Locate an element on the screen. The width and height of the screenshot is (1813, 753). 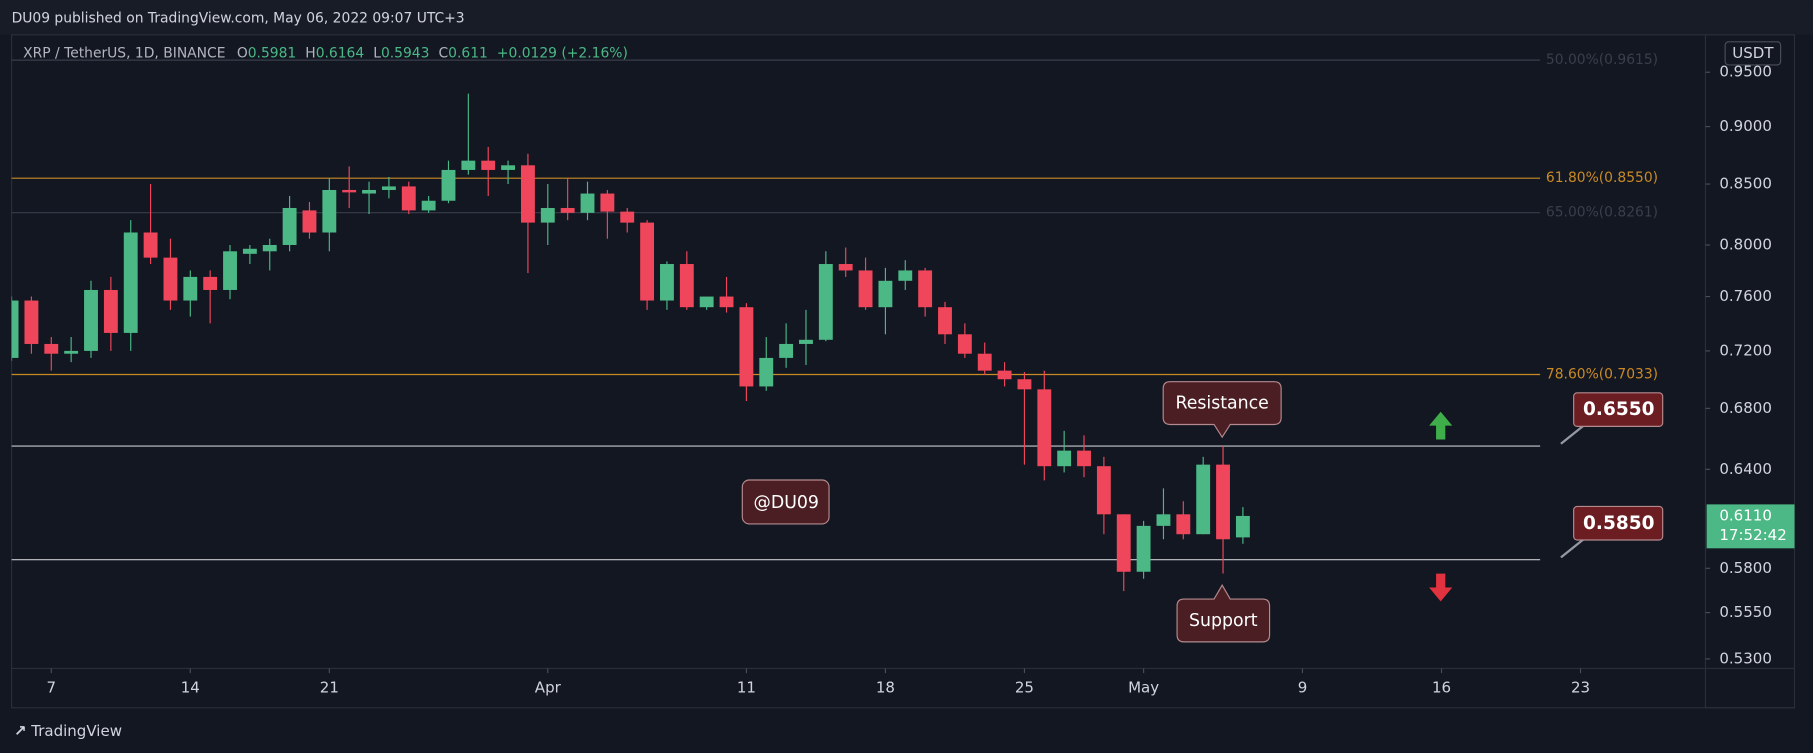
footer: TradingView is located at coordinates (76, 730).